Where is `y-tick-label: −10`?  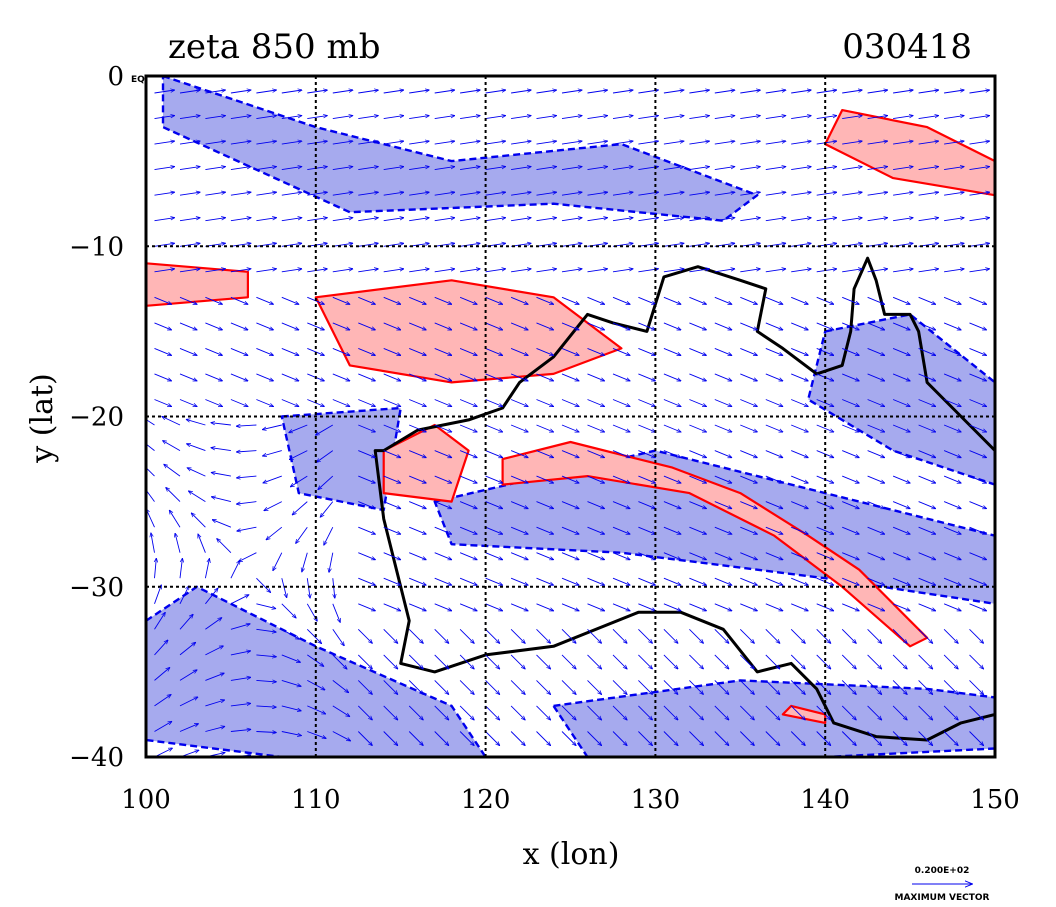 y-tick-label: −10 is located at coordinates (96, 247).